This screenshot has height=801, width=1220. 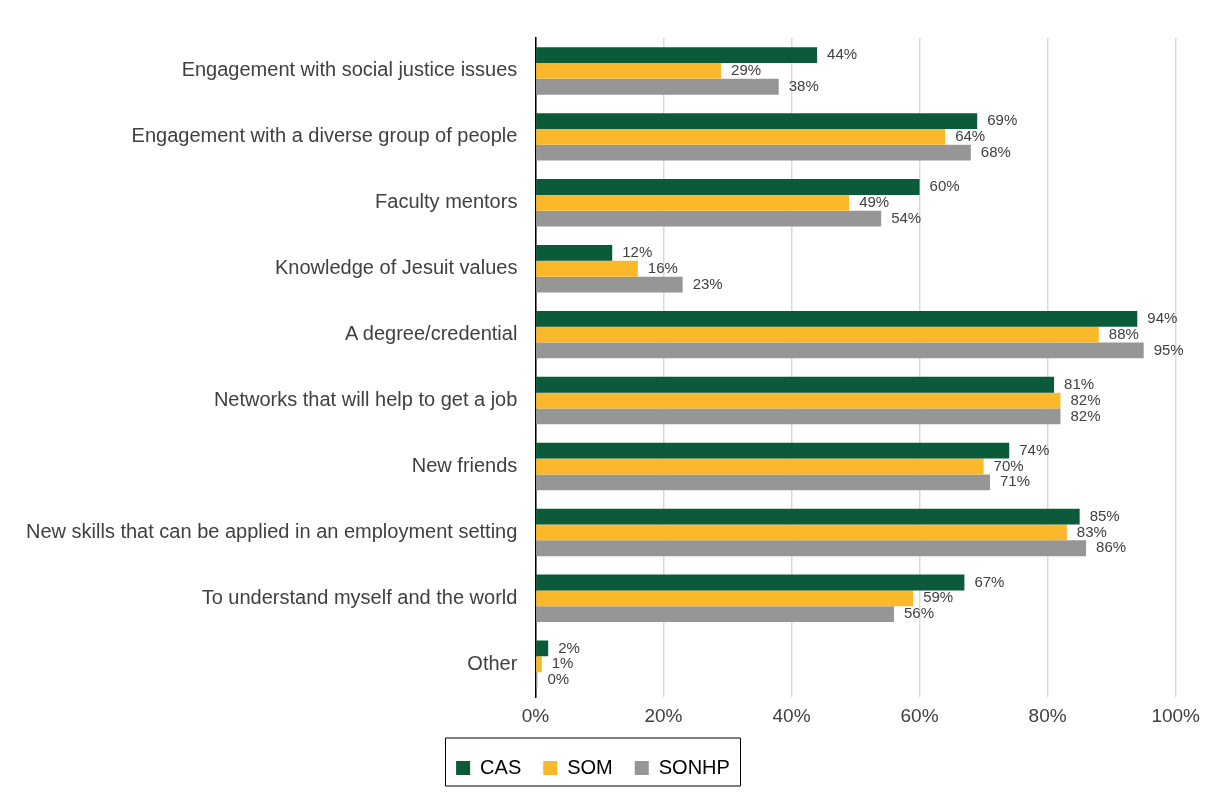 What do you see at coordinates (492, 662) in the screenshot?
I see `y-tick-label: Other` at bounding box center [492, 662].